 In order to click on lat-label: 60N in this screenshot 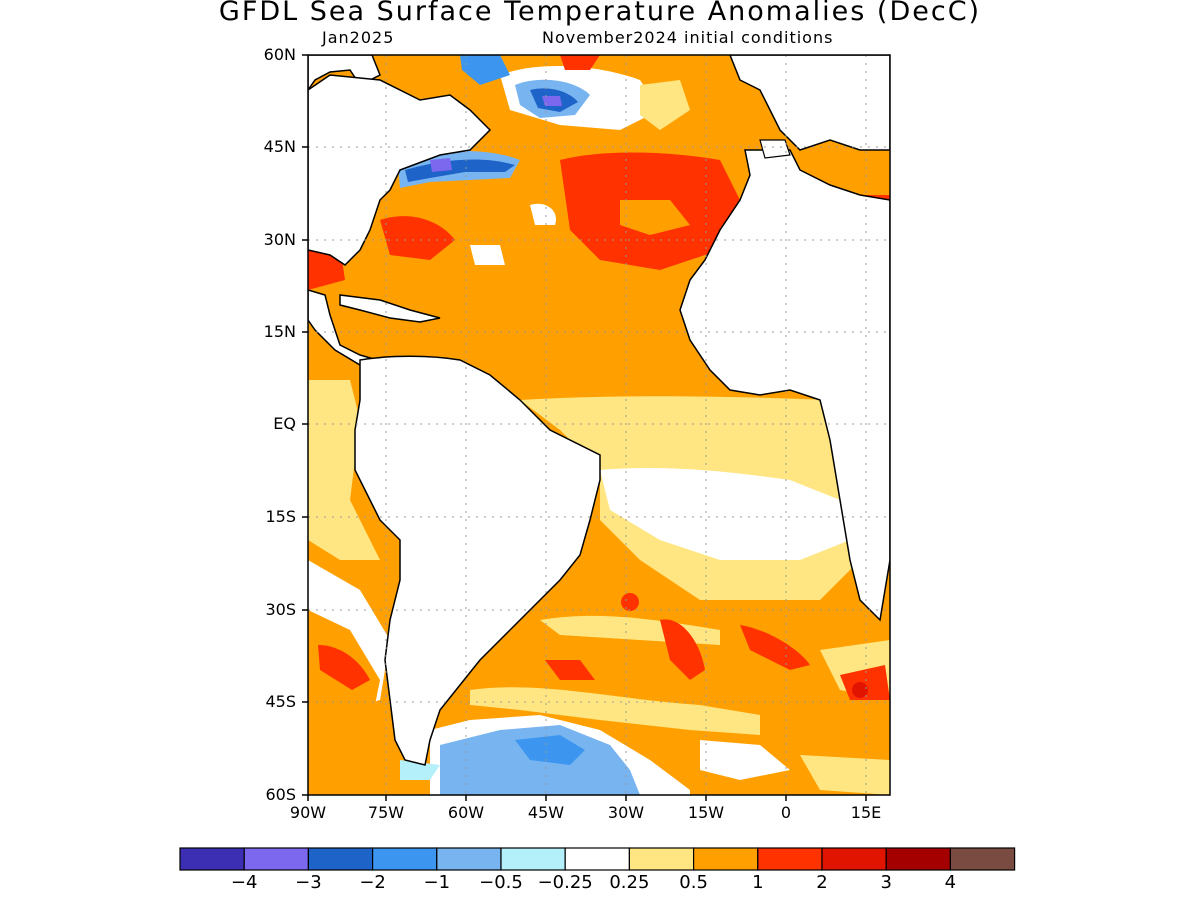, I will do `click(279, 54)`.